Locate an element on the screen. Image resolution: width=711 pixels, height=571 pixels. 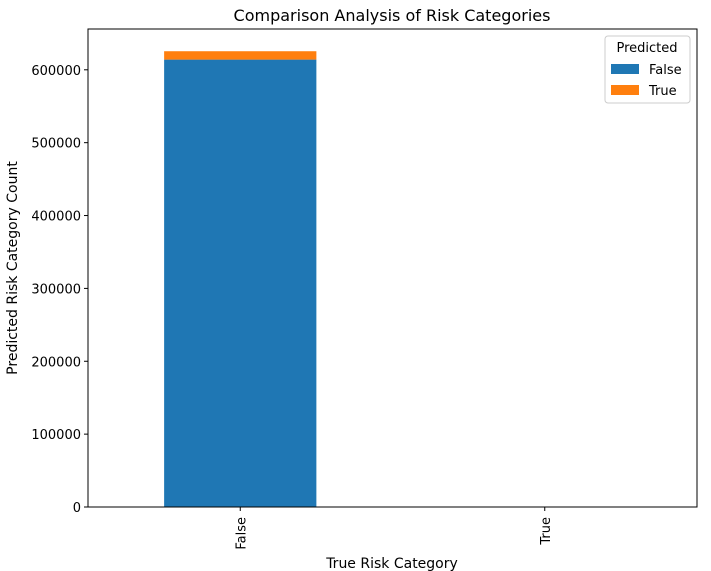
legend: Predicted False True is located at coordinates (647, 69).